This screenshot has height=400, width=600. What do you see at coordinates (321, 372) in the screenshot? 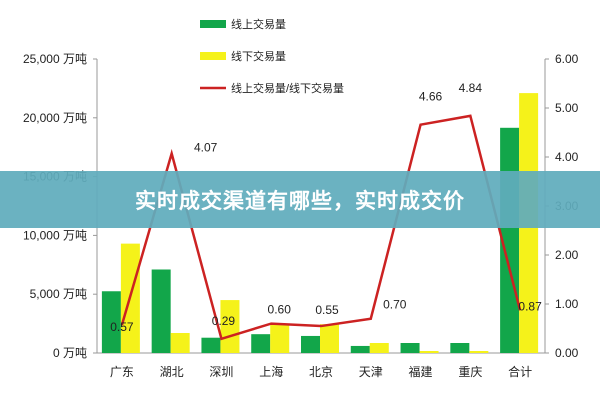
I see `category-label: 北京` at bounding box center [321, 372].